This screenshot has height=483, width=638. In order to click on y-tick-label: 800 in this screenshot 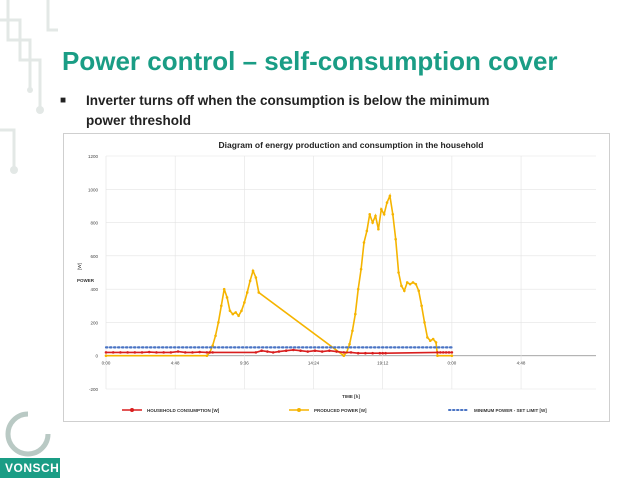, I will do `click(94, 223)`.